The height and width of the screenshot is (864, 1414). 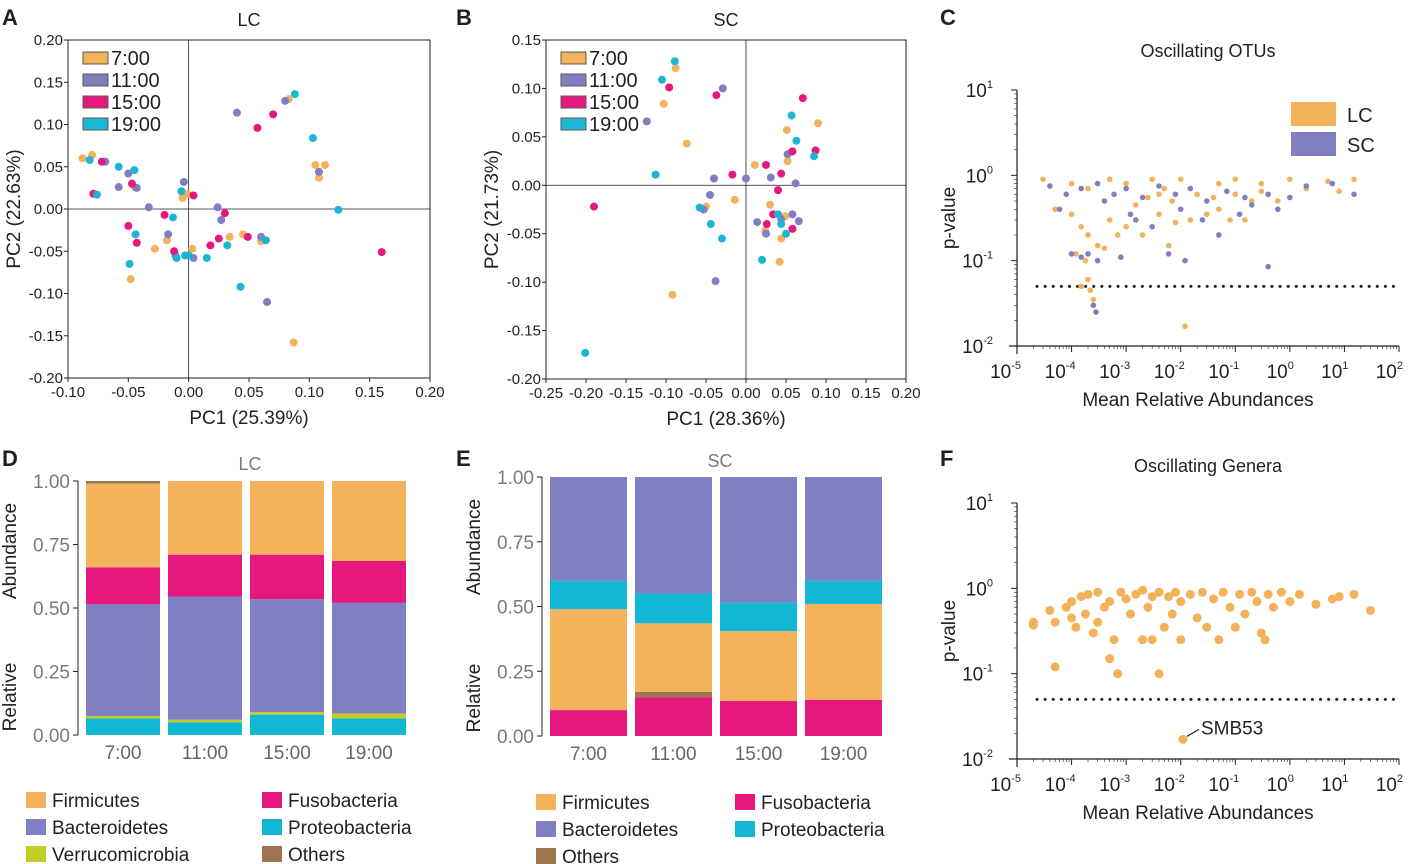 I want to click on x-tick-label: 10⁻⁴, so click(x=1060, y=784).